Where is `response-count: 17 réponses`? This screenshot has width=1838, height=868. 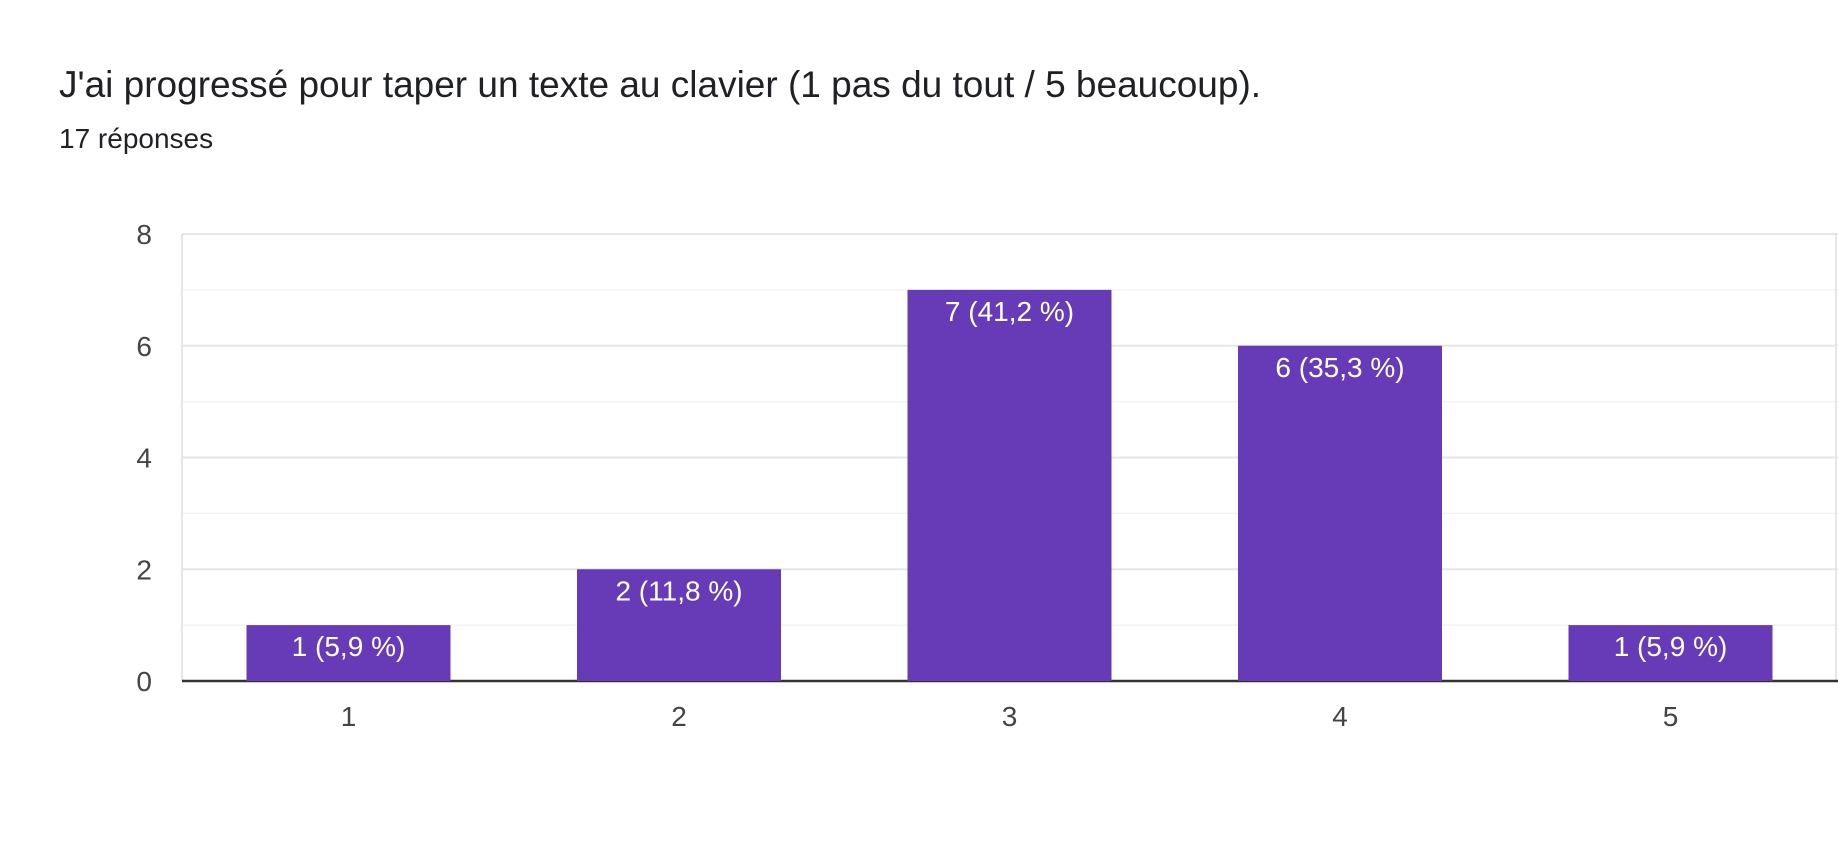 response-count: 17 réponses is located at coordinates (136, 138).